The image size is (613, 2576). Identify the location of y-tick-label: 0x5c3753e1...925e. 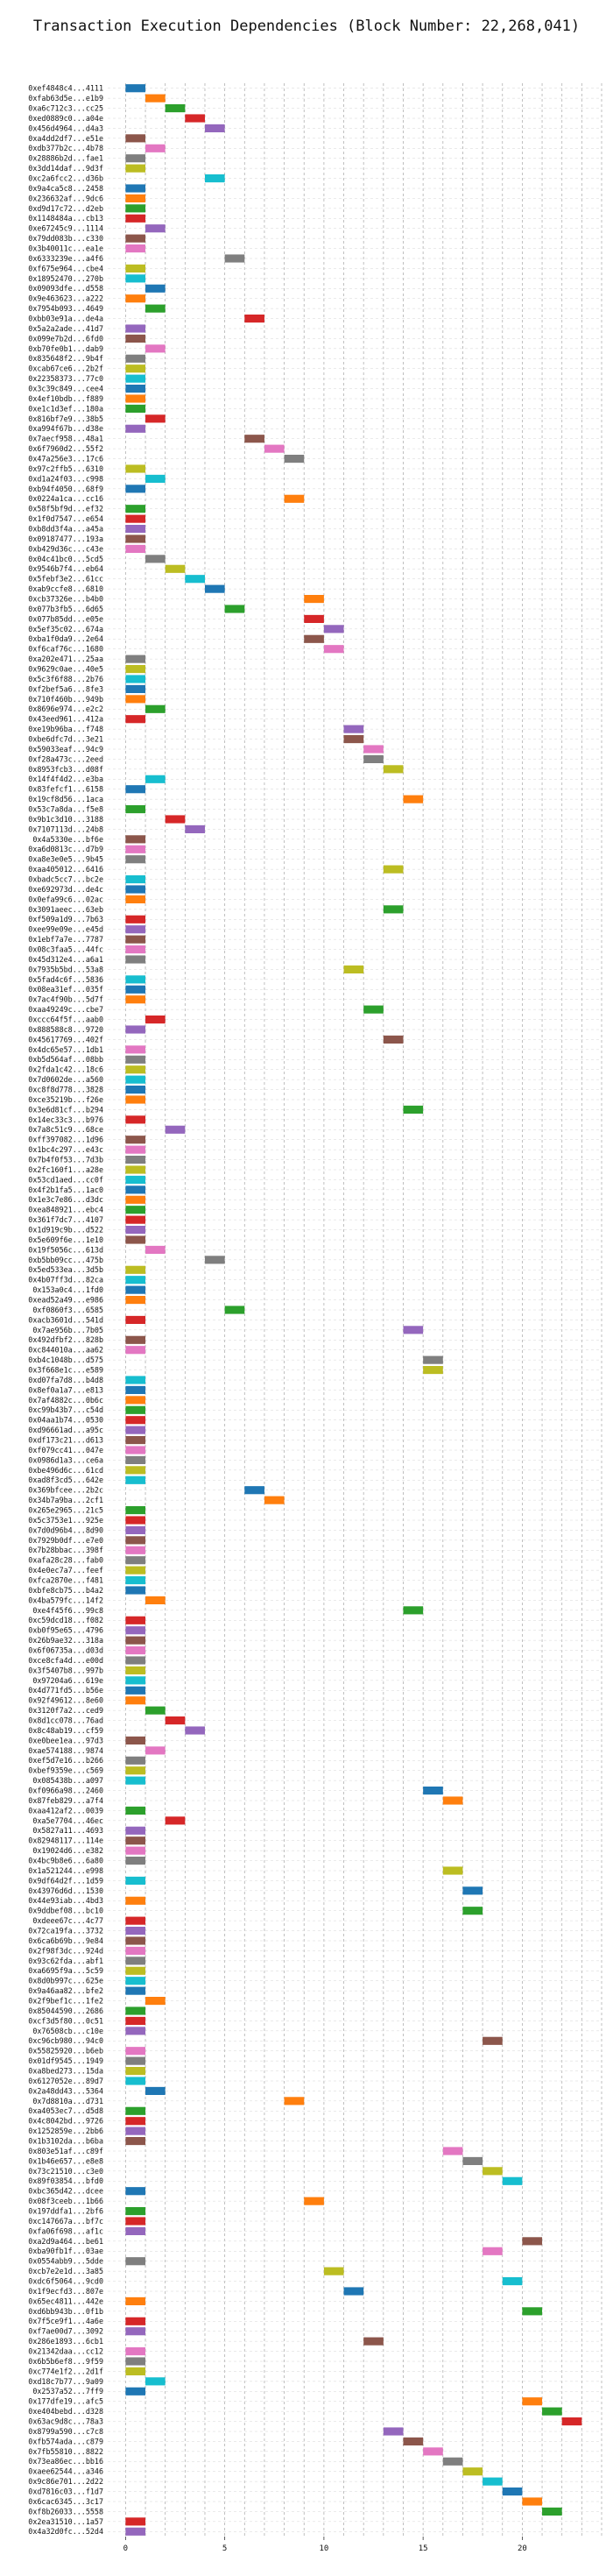
(65, 1520).